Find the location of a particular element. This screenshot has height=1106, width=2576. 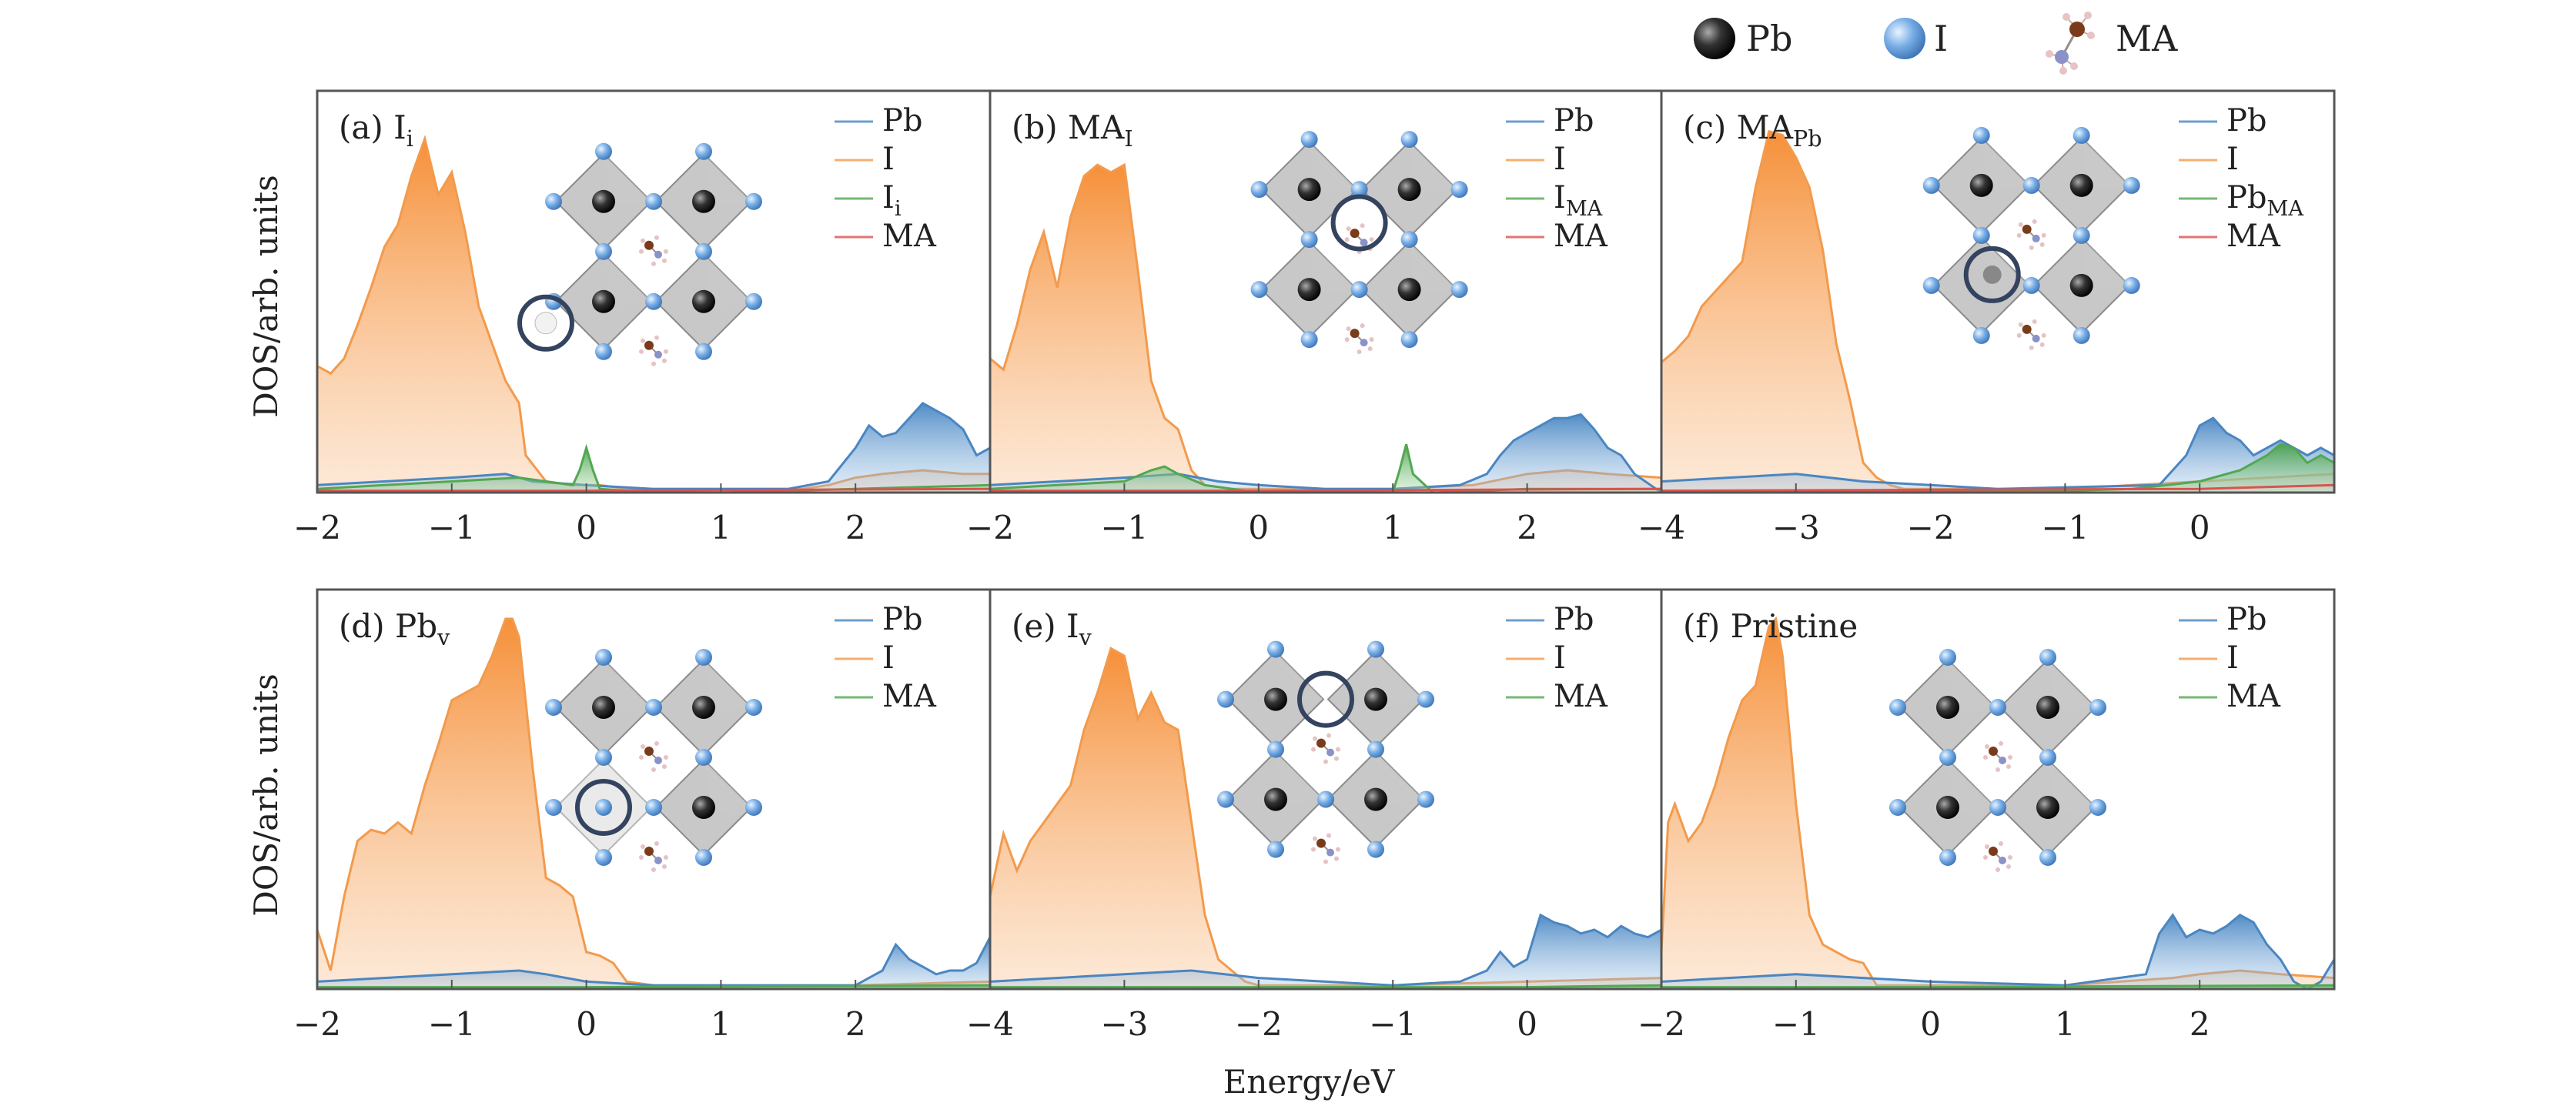

legend-entry: IMA is located at coordinates (1579, 200).